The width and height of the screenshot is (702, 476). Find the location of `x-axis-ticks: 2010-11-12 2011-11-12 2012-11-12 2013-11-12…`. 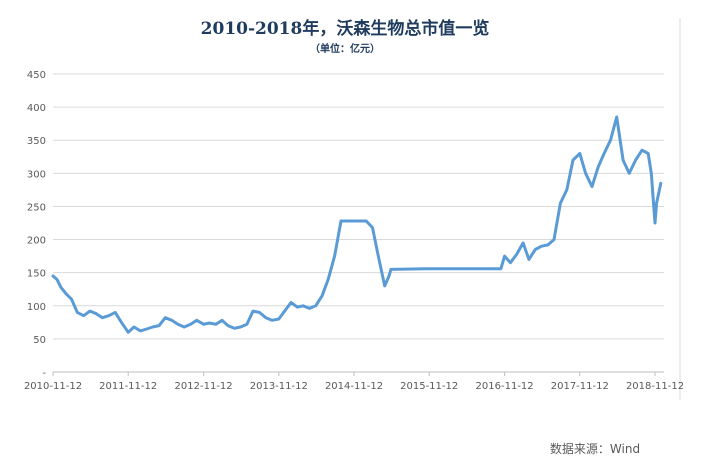

x-axis-ticks: 2010-11-12 2011-11-12 2012-11-12 2013-11-12… is located at coordinates (354, 382).